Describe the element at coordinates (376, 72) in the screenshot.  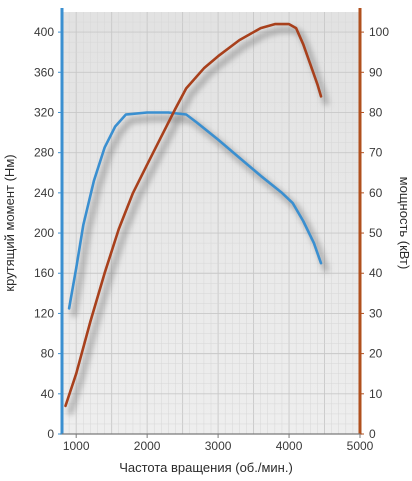
I see `y-right-tick-label: 90` at that location.